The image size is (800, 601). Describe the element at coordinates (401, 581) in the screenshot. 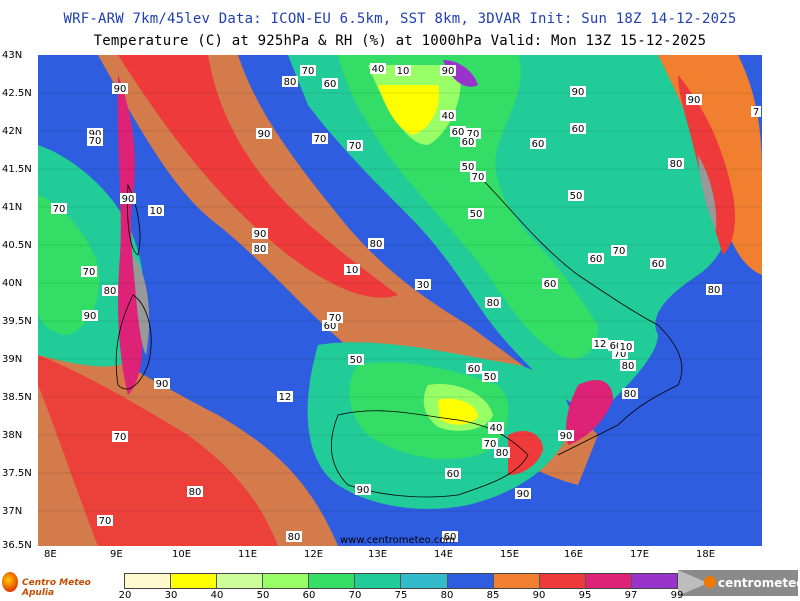

I see `color-legend` at that location.